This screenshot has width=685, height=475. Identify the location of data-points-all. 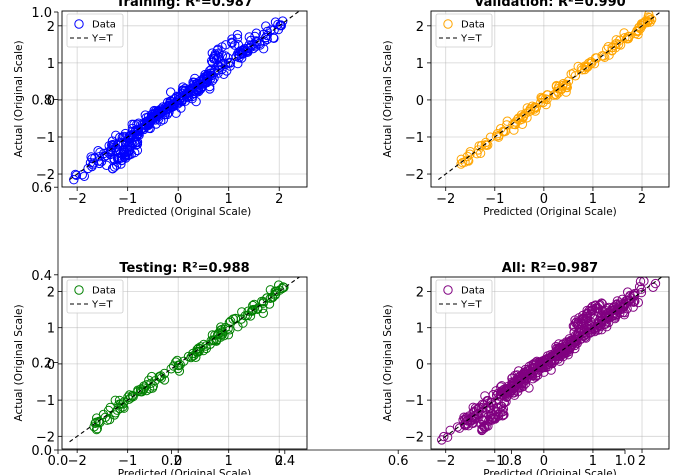
(549, 361).